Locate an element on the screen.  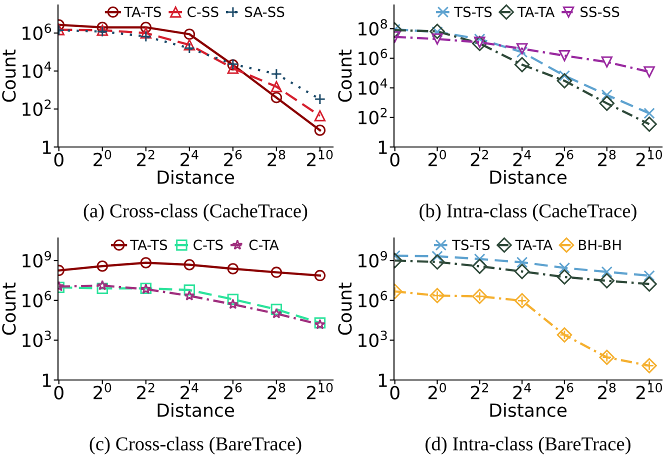
x-axis-title: Distance is located at coordinates (528, 410).